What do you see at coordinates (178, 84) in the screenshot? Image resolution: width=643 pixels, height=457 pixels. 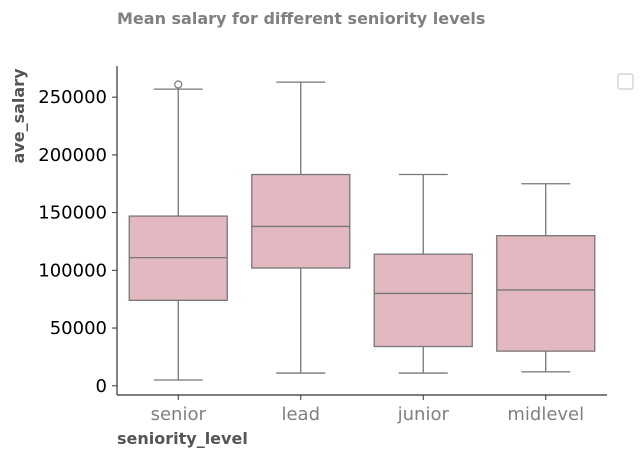 I see `outlier-point` at bounding box center [178, 84].